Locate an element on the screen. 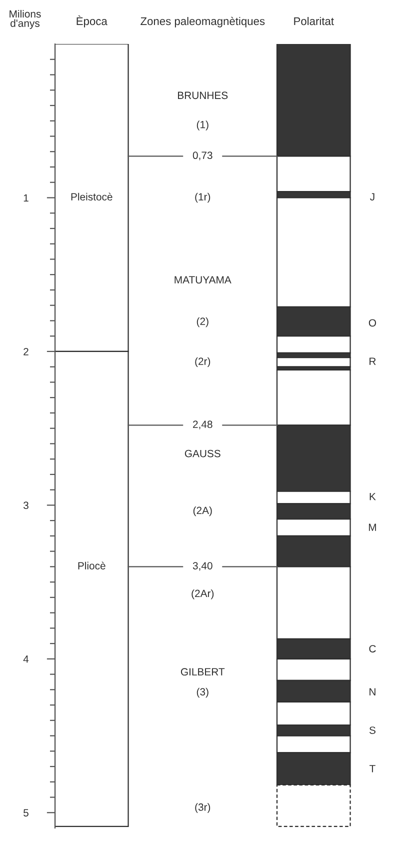 This screenshot has height=843, width=400. x-tick-label: Època is located at coordinates (92, 21).